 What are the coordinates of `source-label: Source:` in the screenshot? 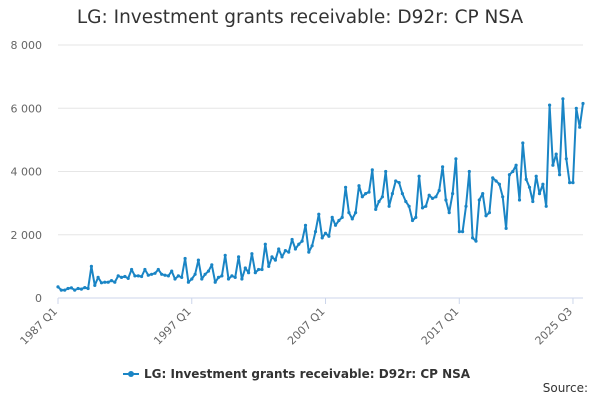 It's located at (565, 388).